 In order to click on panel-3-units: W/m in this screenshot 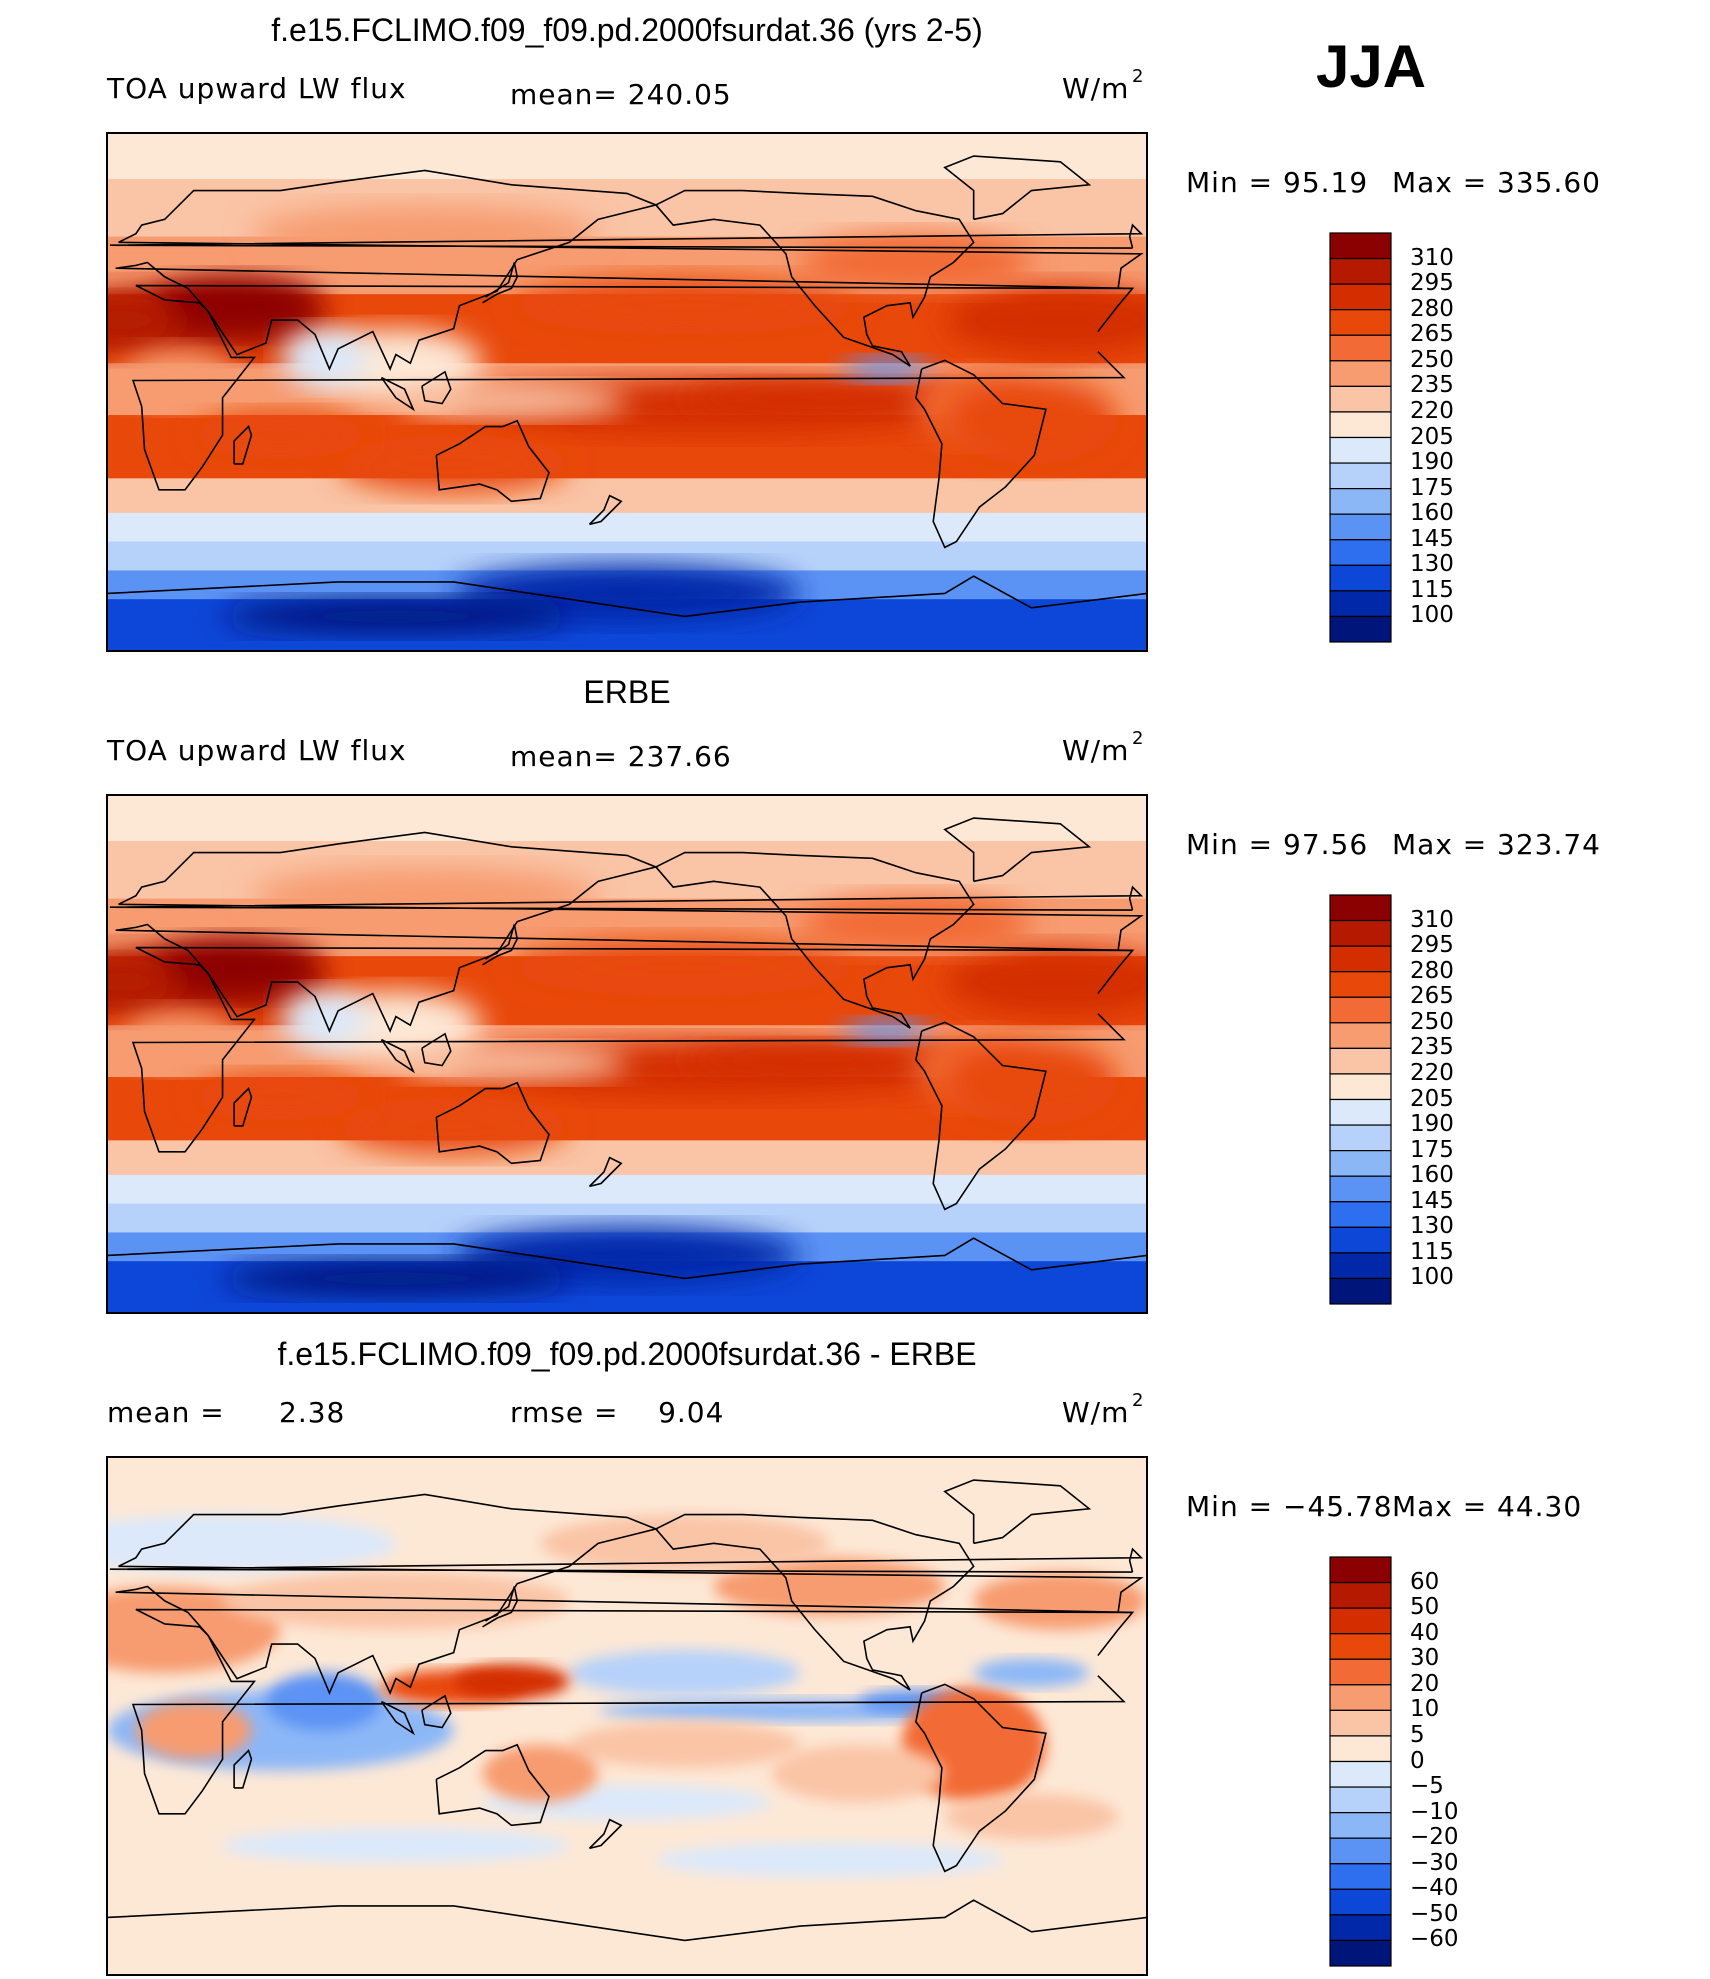, I will do `click(1096, 1412)`.